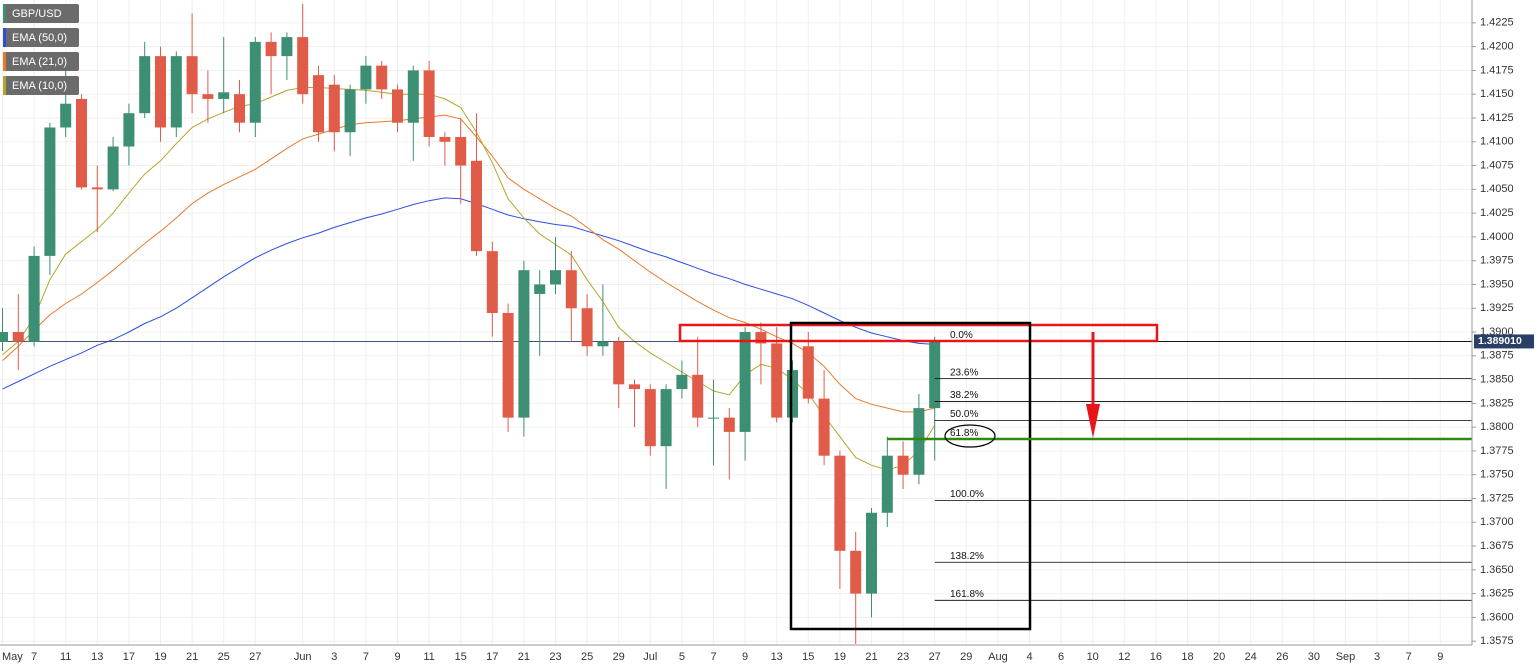 This screenshot has width=1536, height=669. Describe the element at coordinates (129, 657) in the screenshot. I see `x-tick-label: 17` at that location.